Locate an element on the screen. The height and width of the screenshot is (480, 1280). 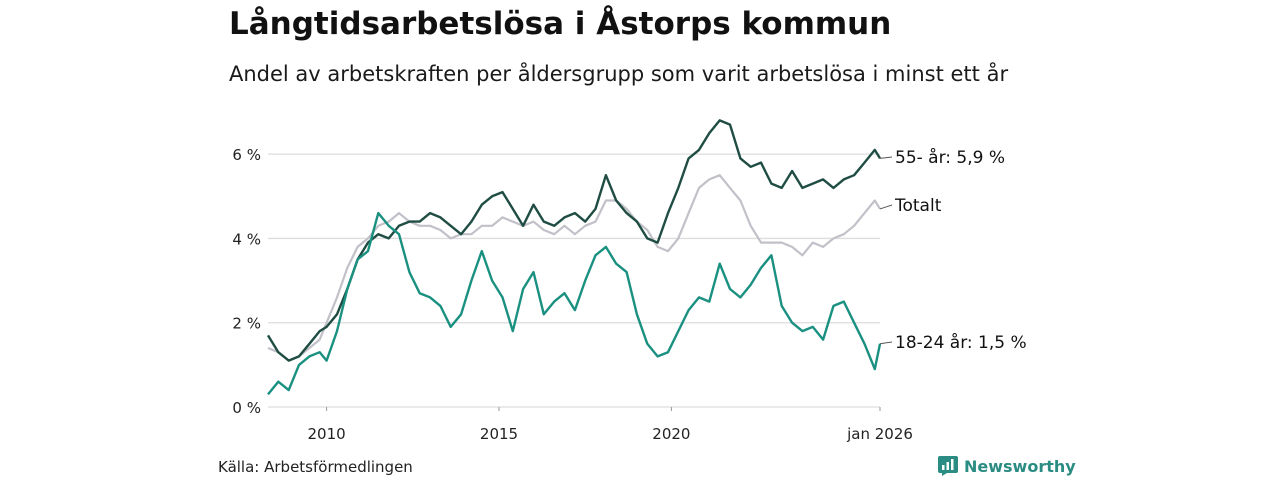
brand-logo: Newsworthy is located at coordinates (1007, 466).